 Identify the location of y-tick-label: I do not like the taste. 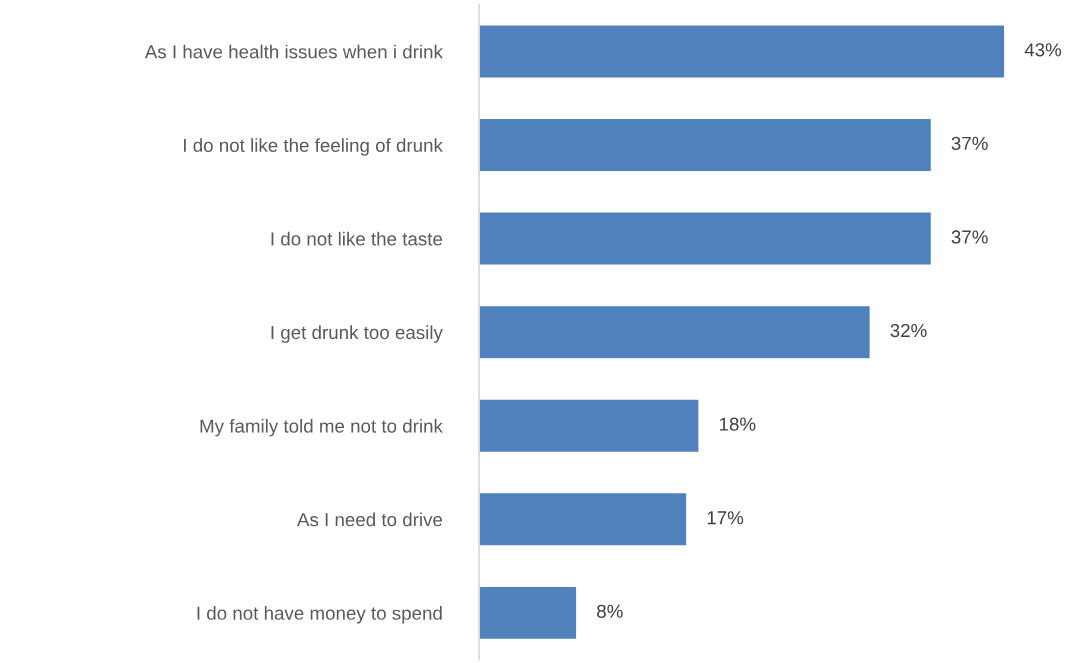
(357, 238).